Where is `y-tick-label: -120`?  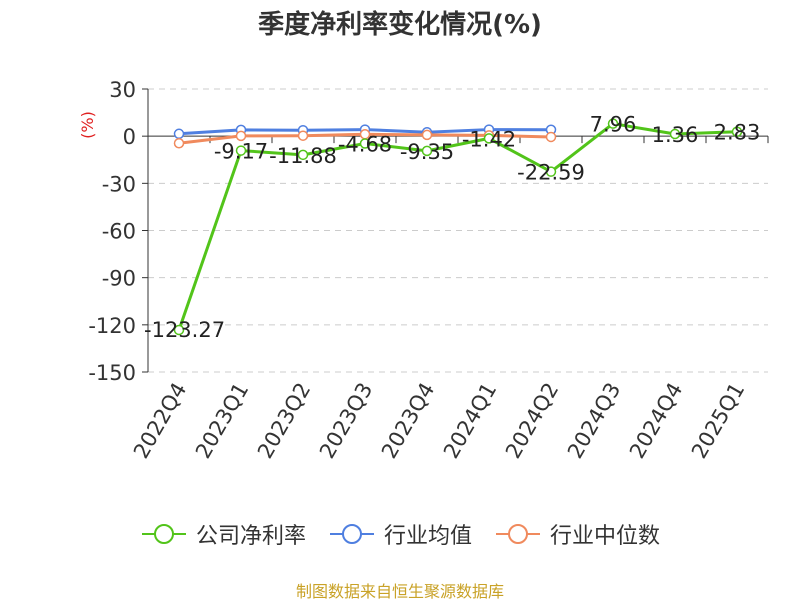 y-tick-label: -120 is located at coordinates (112, 326).